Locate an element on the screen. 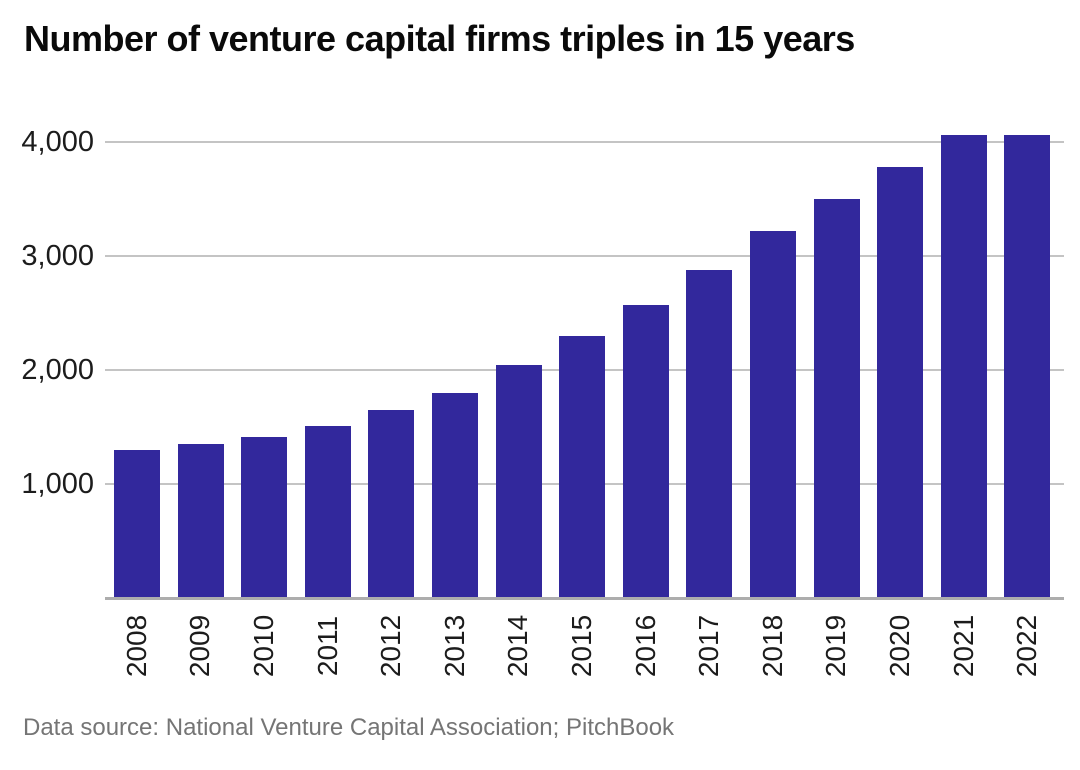 The height and width of the screenshot is (770, 1080). x-tick-label-text: 2013 is located at coordinates (454, 646).